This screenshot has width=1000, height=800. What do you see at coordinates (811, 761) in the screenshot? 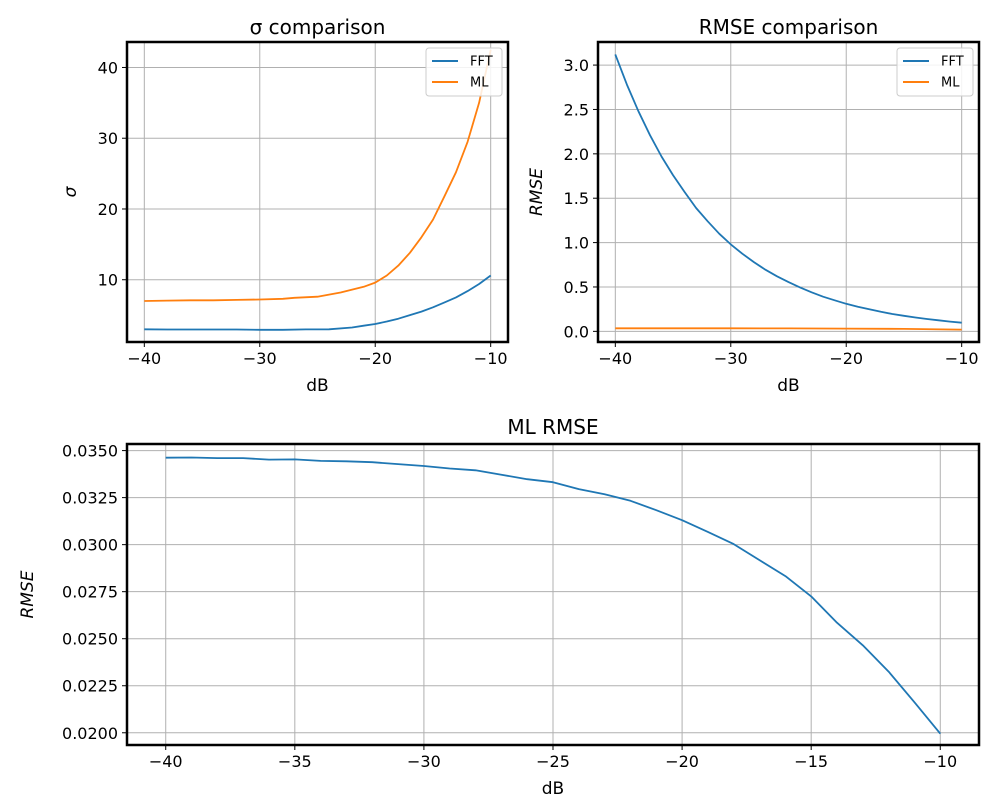
I see `x-tick-label: −15` at bounding box center [811, 761].